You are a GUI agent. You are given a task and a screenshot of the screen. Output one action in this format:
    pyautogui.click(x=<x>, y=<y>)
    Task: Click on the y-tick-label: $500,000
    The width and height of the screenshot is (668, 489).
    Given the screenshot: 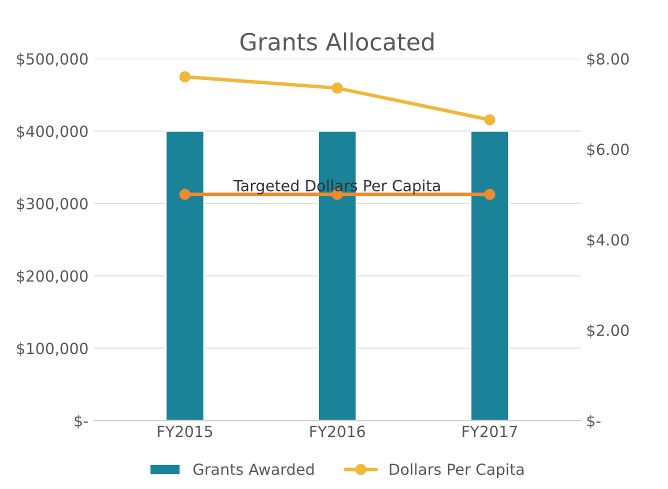 What is the action you would take?
    pyautogui.click(x=52, y=59)
    